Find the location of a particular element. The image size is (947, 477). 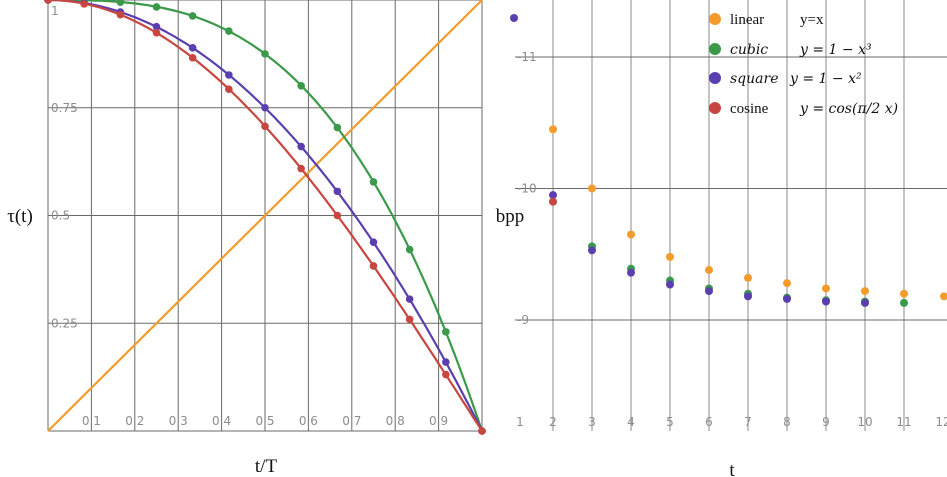

right-x-tick-label: 11 is located at coordinates (903, 422).